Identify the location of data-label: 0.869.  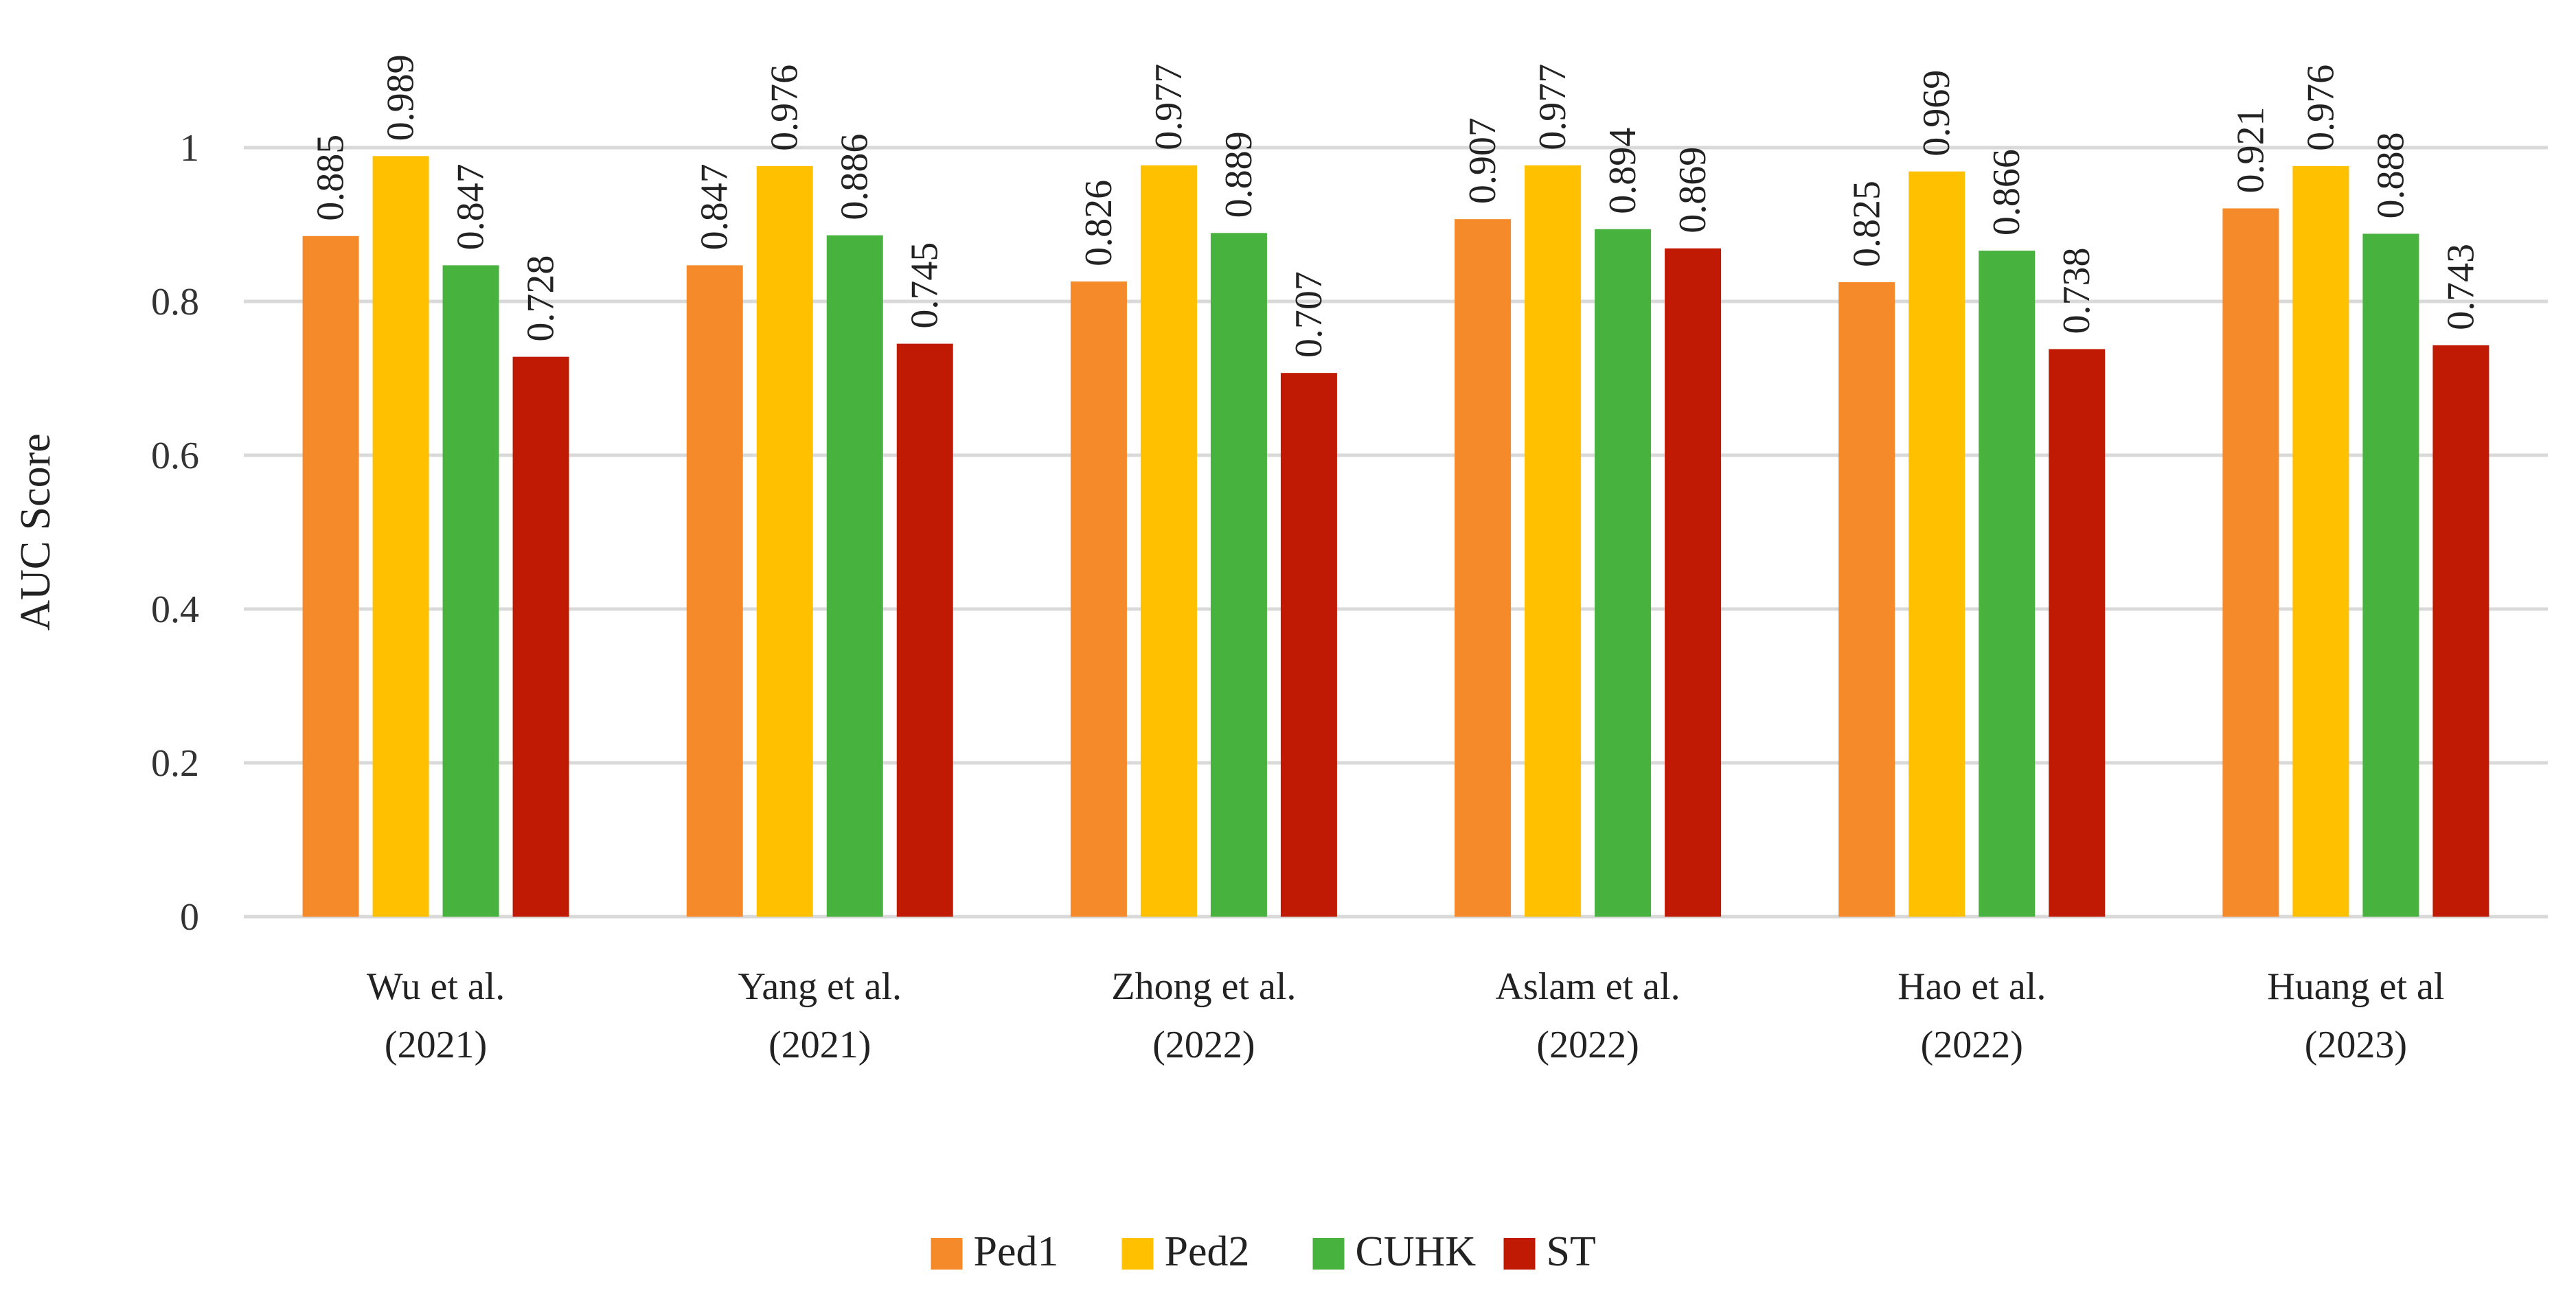
(1693, 190).